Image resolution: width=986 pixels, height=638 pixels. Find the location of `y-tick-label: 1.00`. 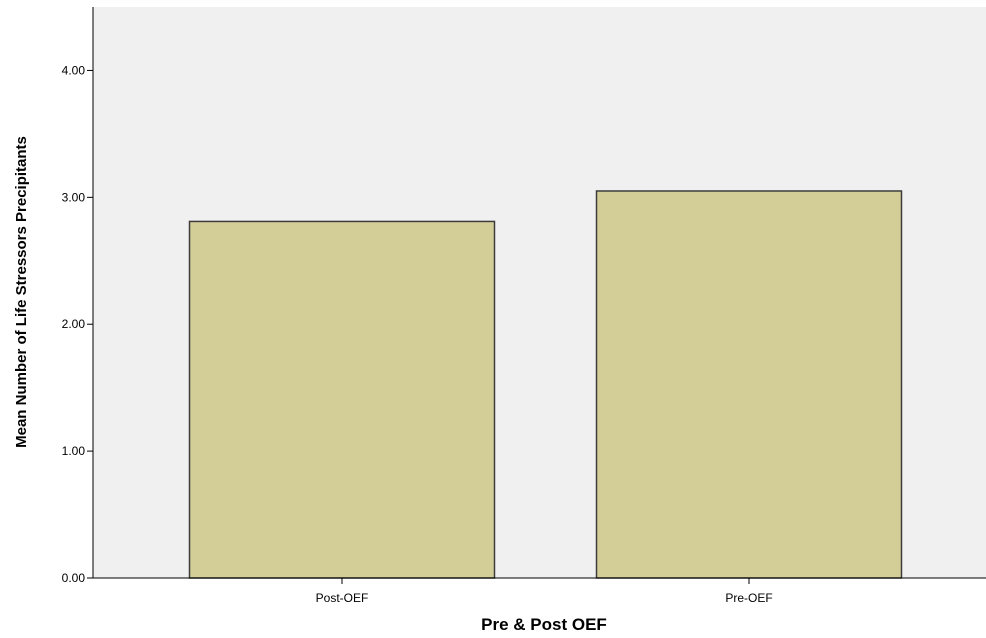

y-tick-label: 1.00 is located at coordinates (74, 451).